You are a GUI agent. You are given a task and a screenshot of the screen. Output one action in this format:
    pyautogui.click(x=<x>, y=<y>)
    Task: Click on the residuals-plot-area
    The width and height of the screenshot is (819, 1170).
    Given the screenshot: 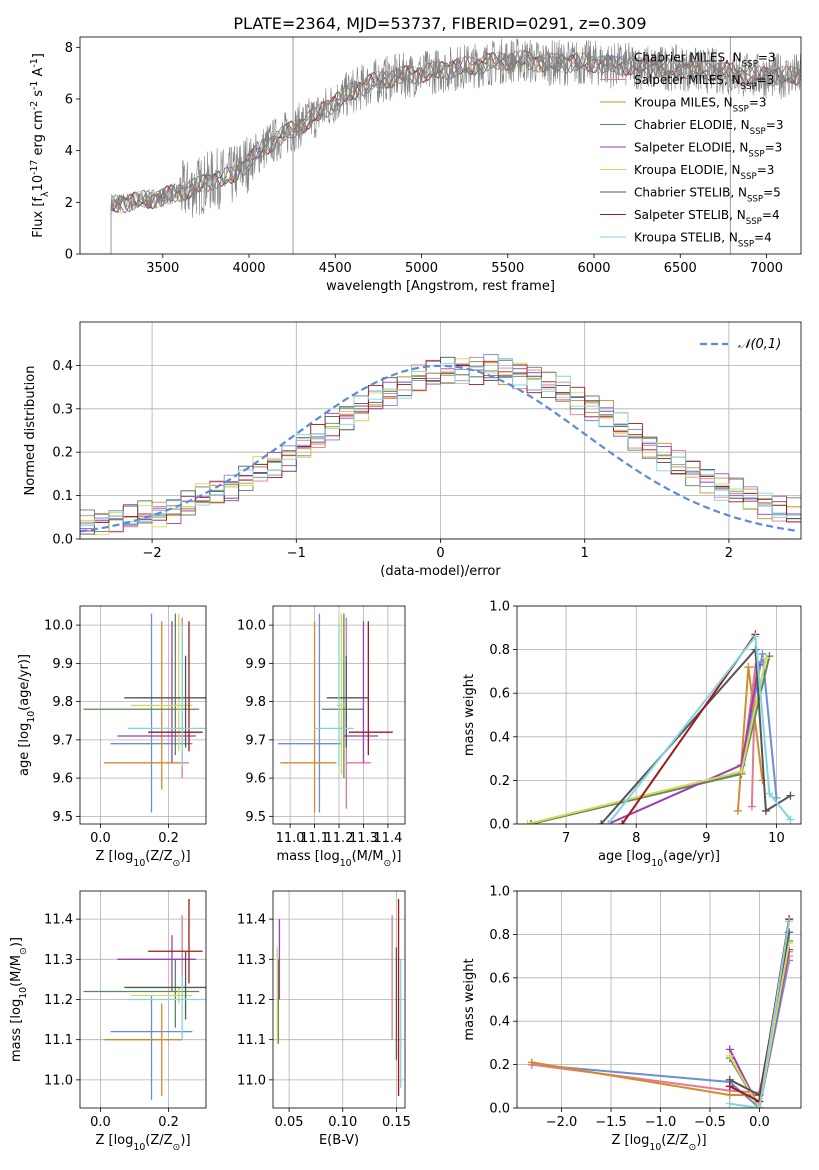 What is the action you would take?
    pyautogui.click(x=440, y=445)
    